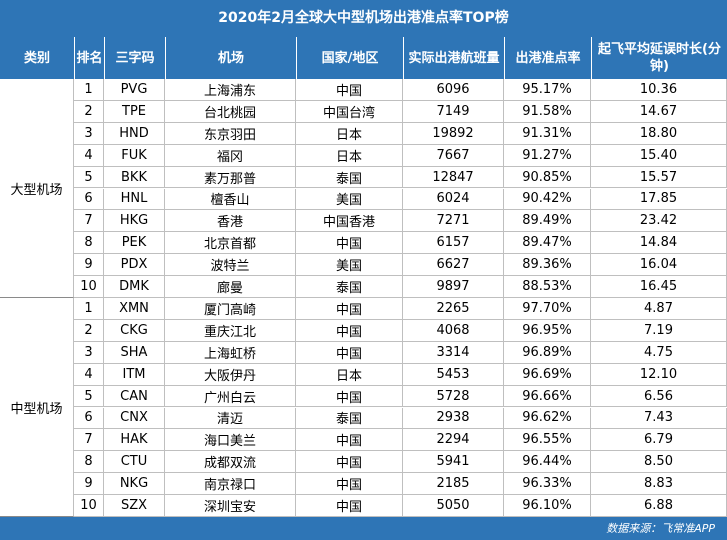 This screenshot has height=540, width=727. I want to click on table-cell: CKG, so click(134, 330).